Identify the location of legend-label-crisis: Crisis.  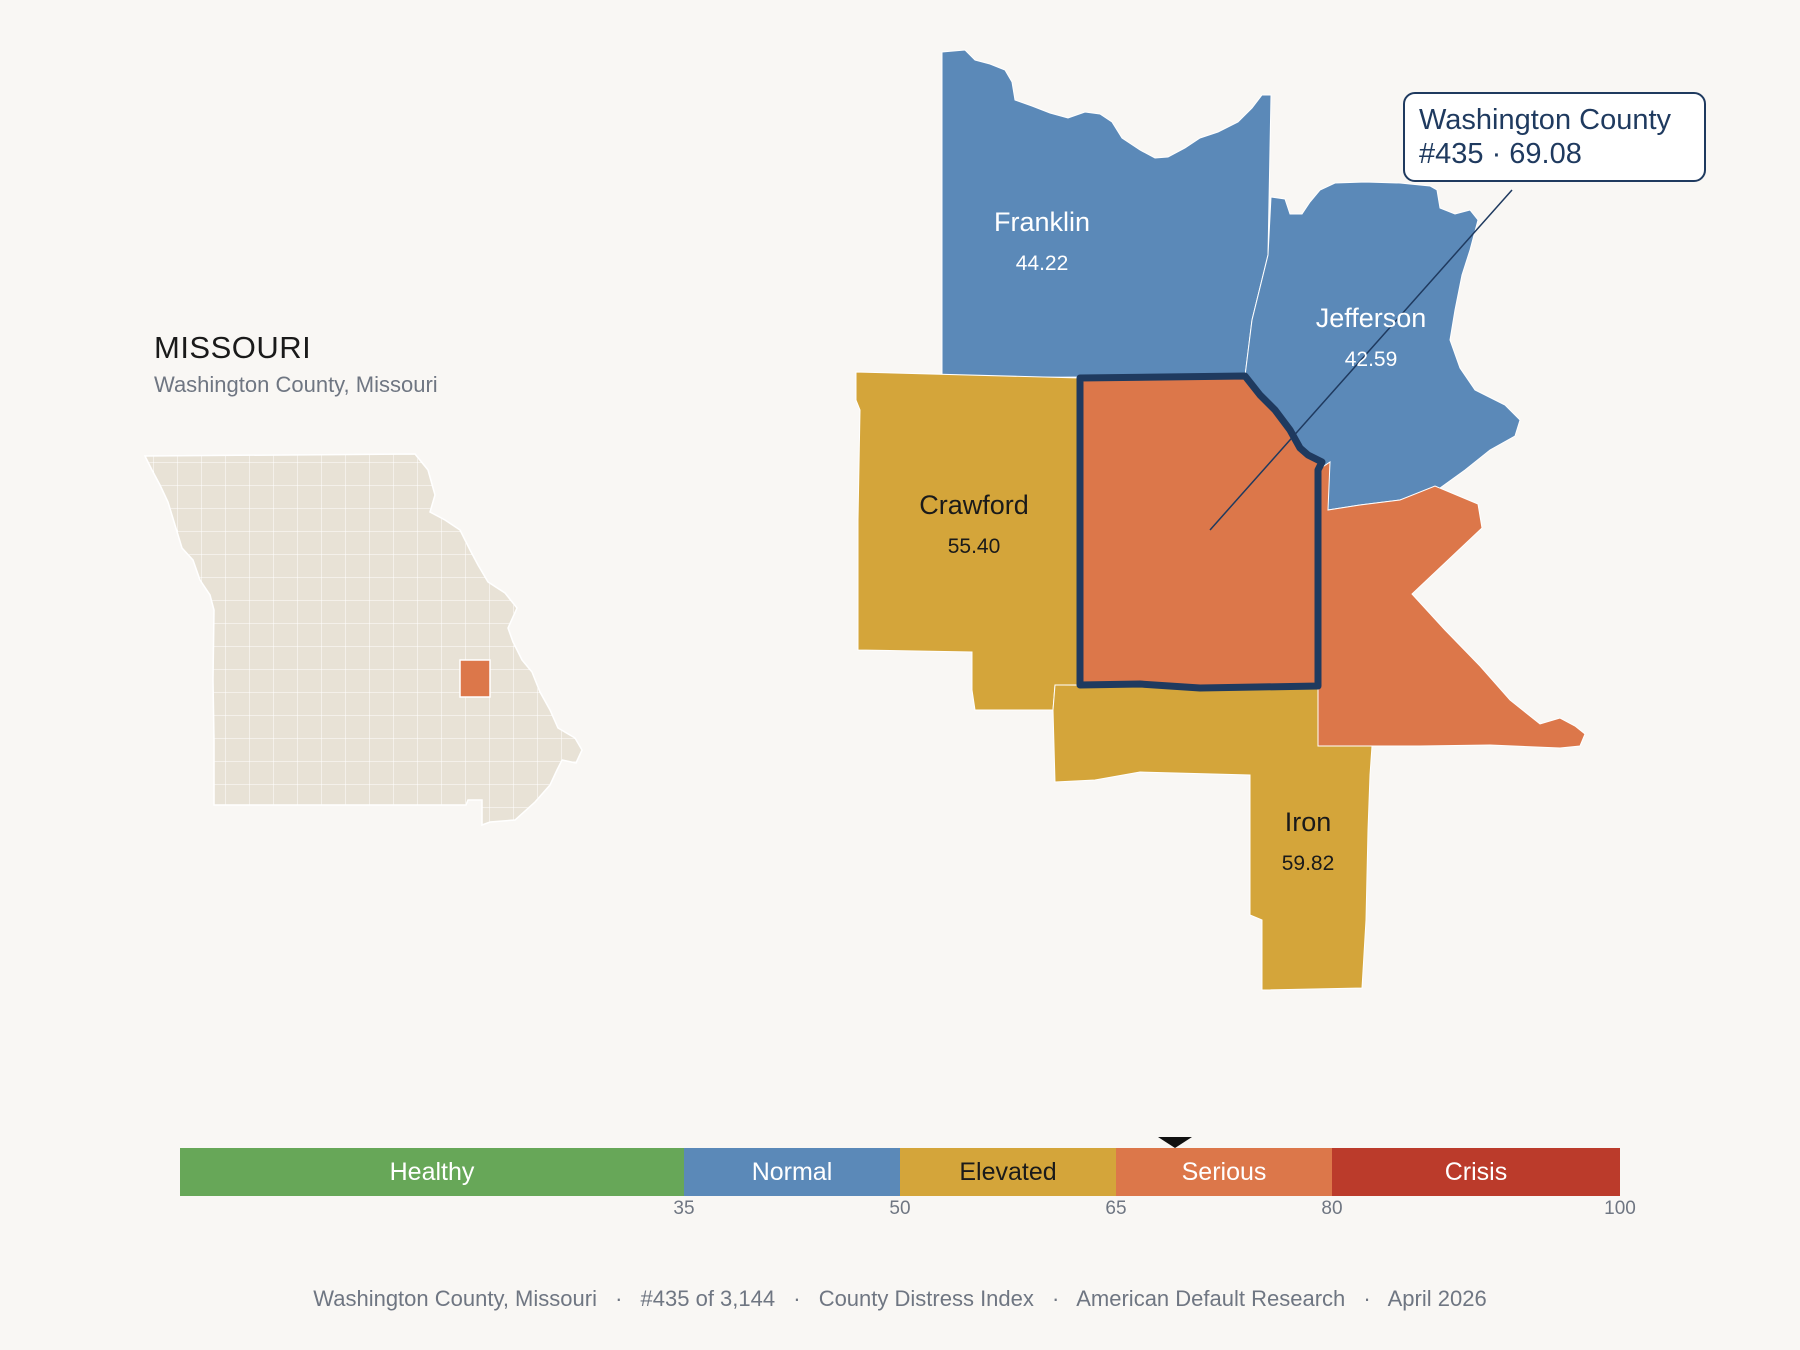
(1476, 1171).